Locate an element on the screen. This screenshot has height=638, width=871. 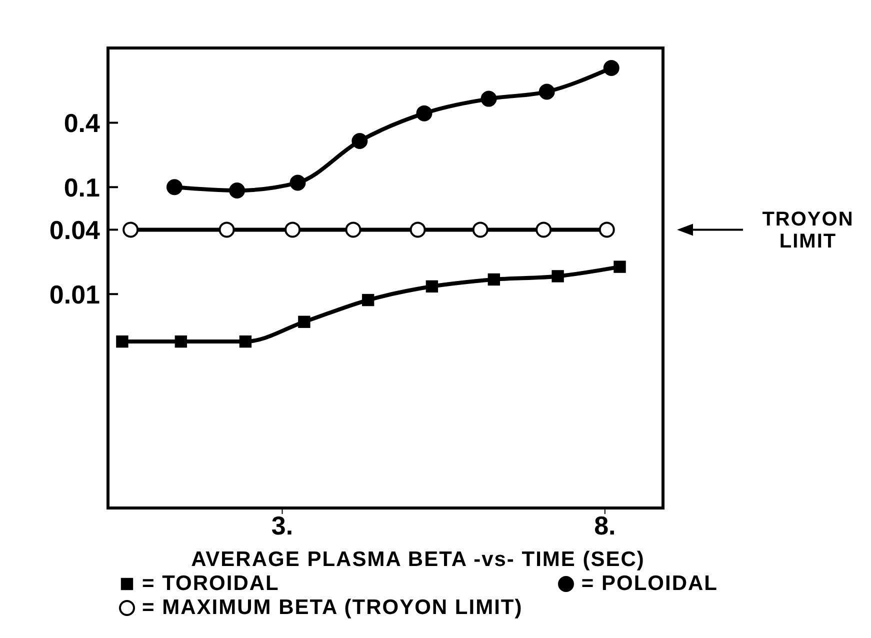
y-tick-label: 0.04 is located at coordinates (75, 229).